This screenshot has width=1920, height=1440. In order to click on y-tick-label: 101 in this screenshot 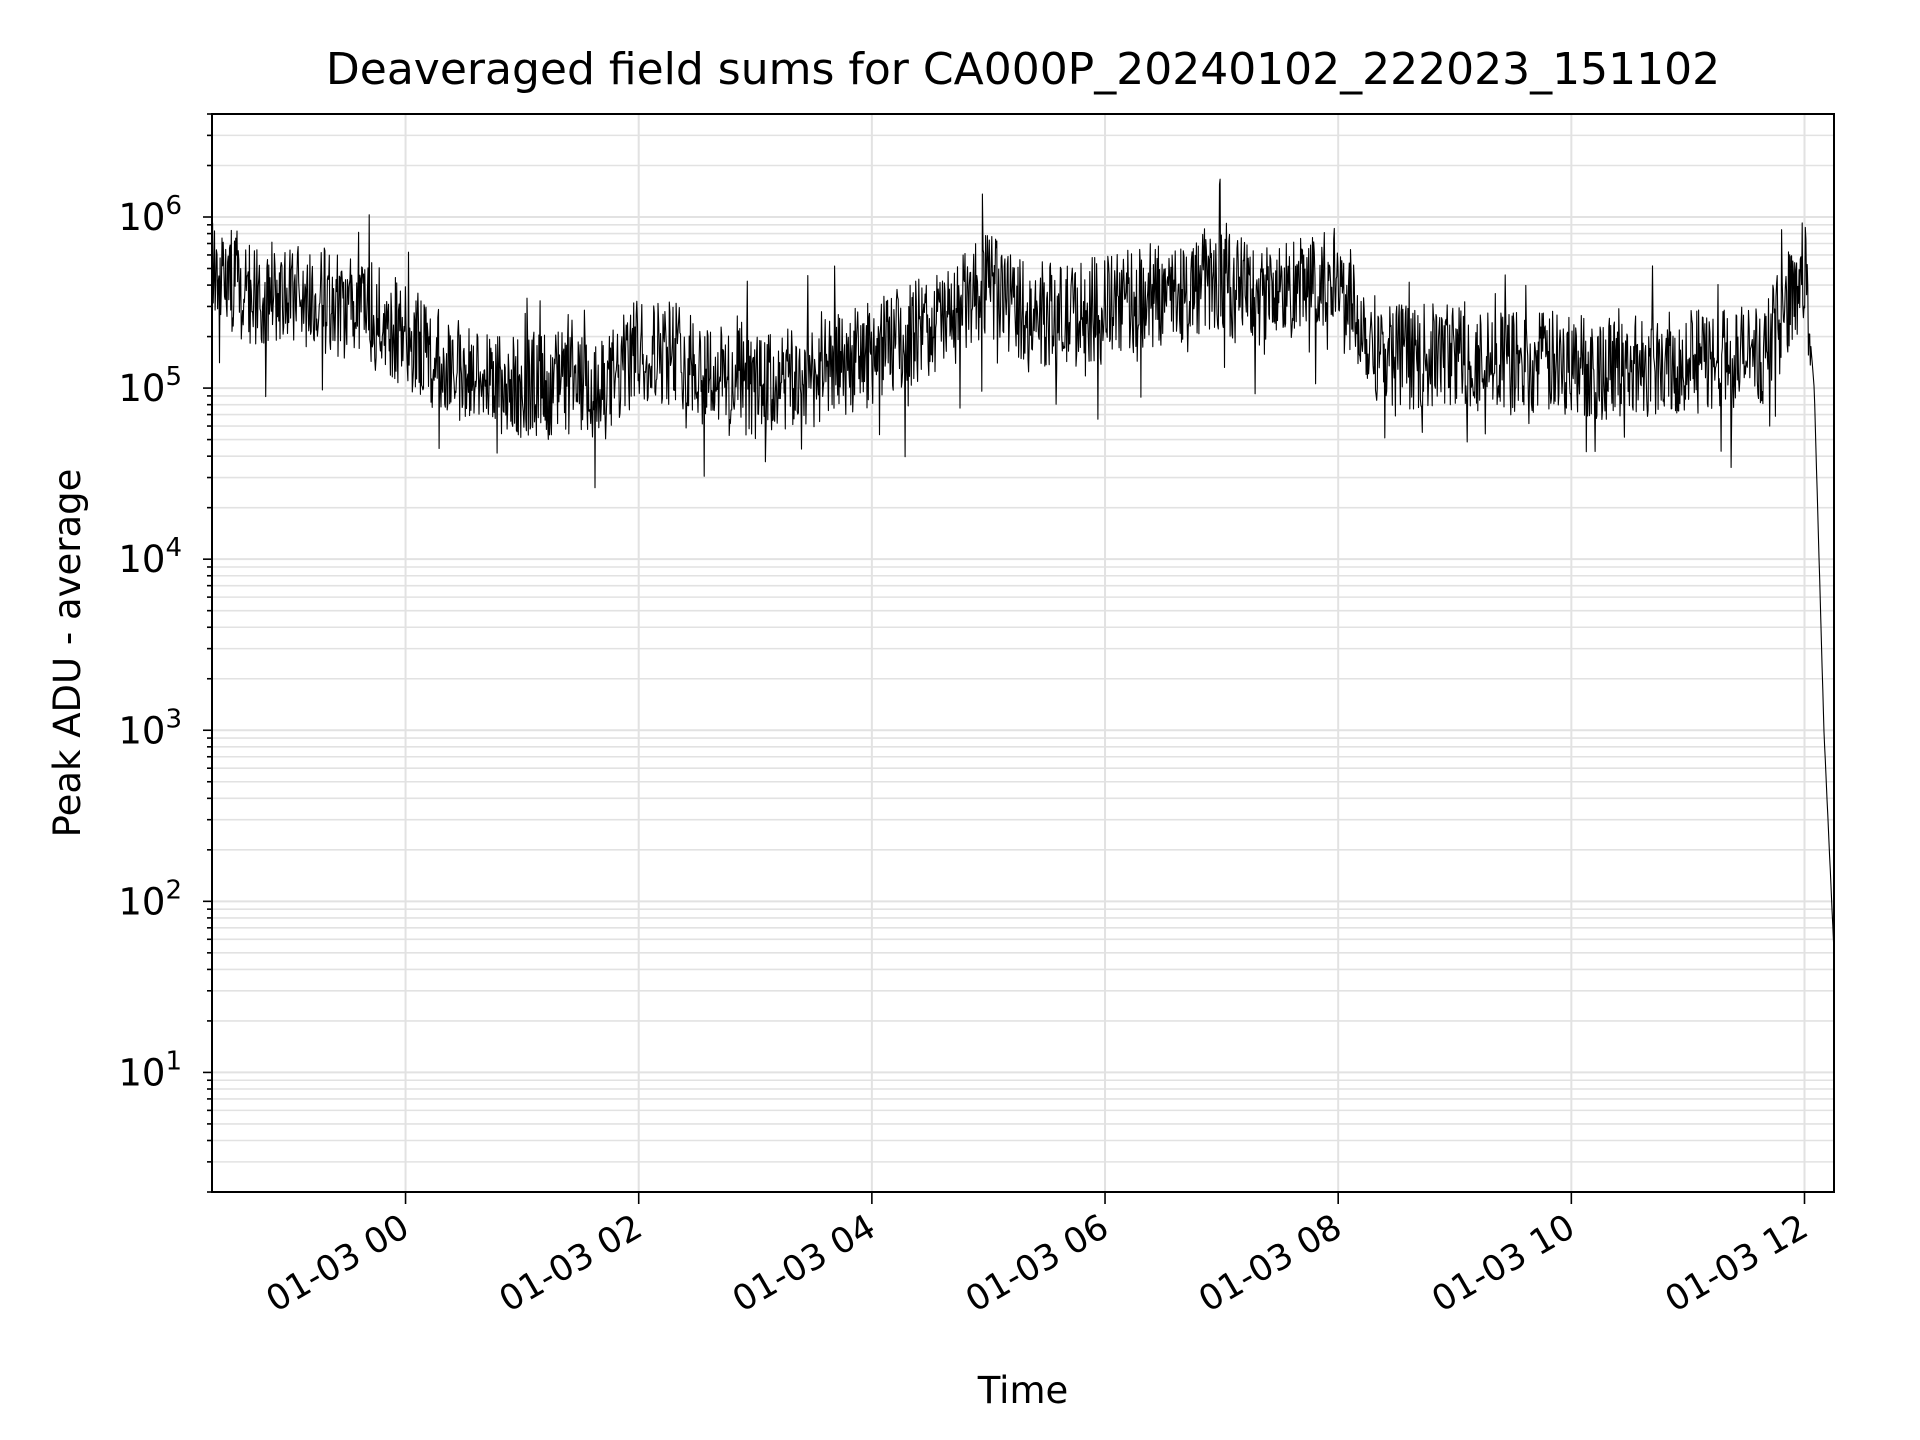, I will do `click(150, 1070)`.